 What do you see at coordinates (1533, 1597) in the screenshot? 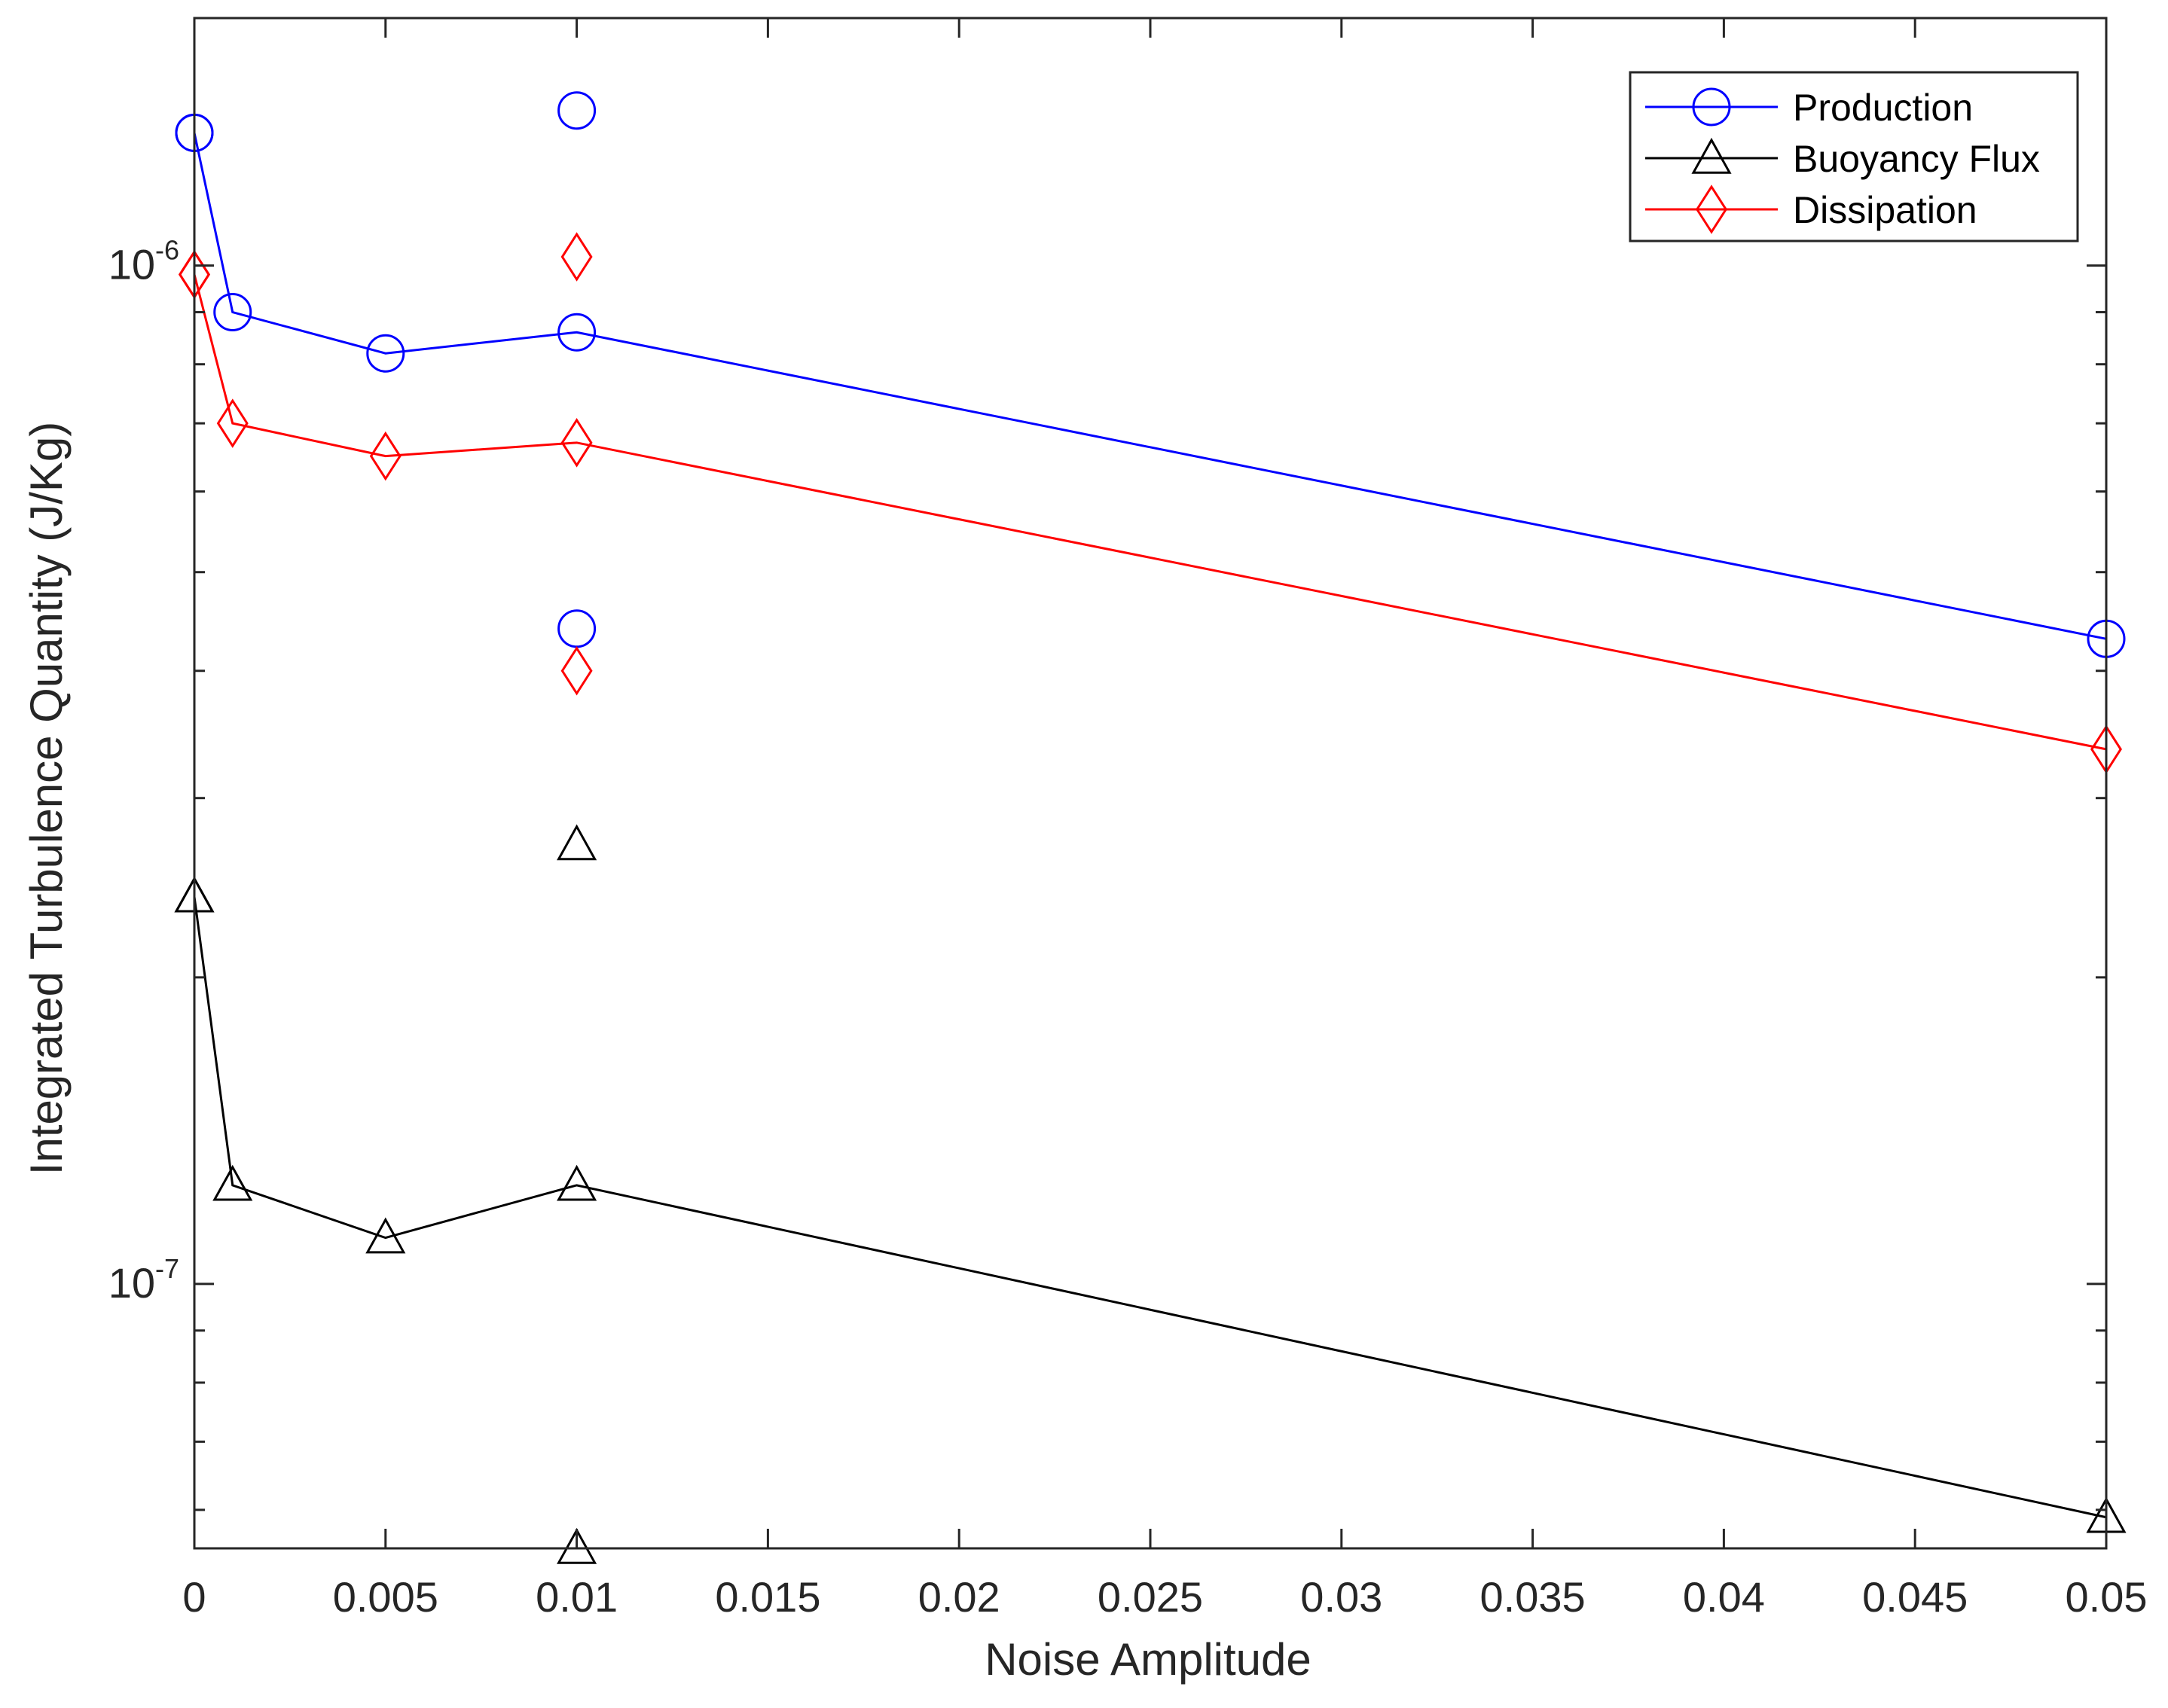
I see `x-tick-label: 0.035` at bounding box center [1533, 1597].